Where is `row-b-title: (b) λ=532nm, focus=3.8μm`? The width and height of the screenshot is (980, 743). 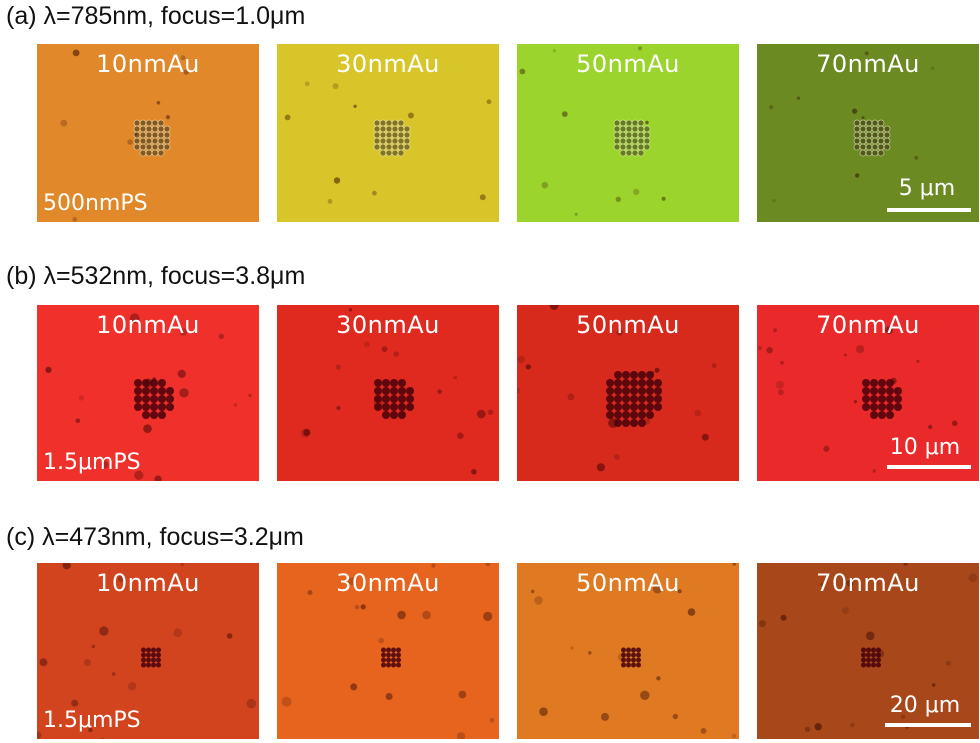
row-b-title: (b) λ=532nm, focus=3.8μm is located at coordinates (156, 276).